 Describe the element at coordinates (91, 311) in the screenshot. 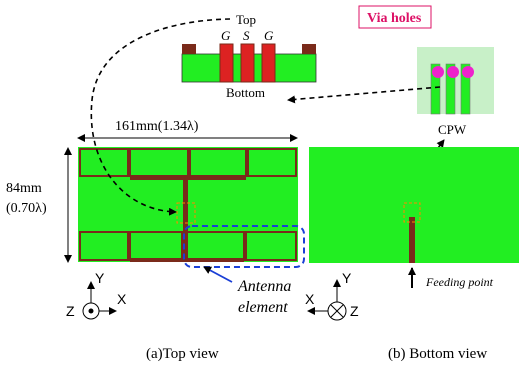

I see `z-axis-dot` at that location.